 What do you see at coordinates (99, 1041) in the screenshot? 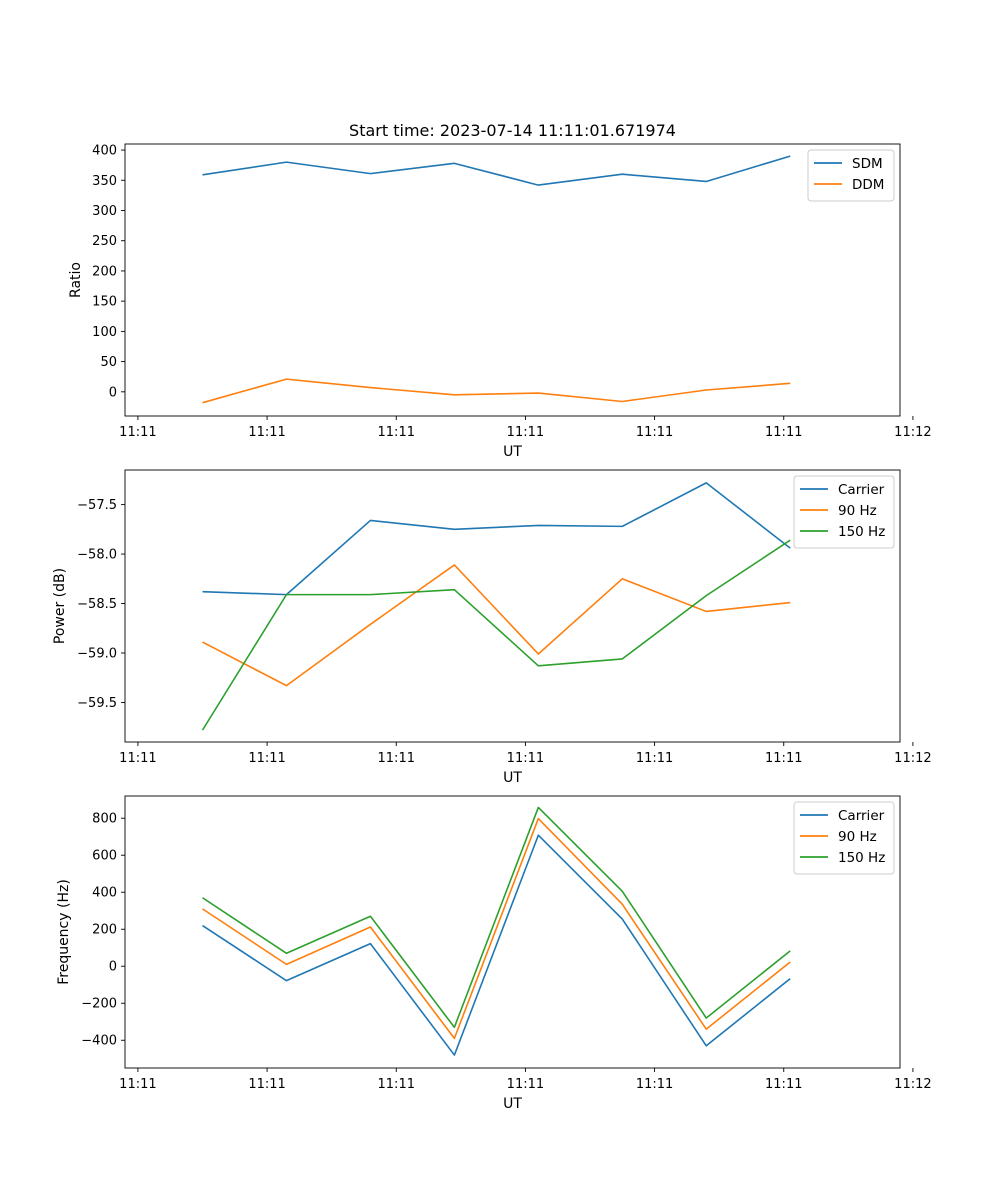
I see `y-tick-label: −400` at bounding box center [99, 1041].